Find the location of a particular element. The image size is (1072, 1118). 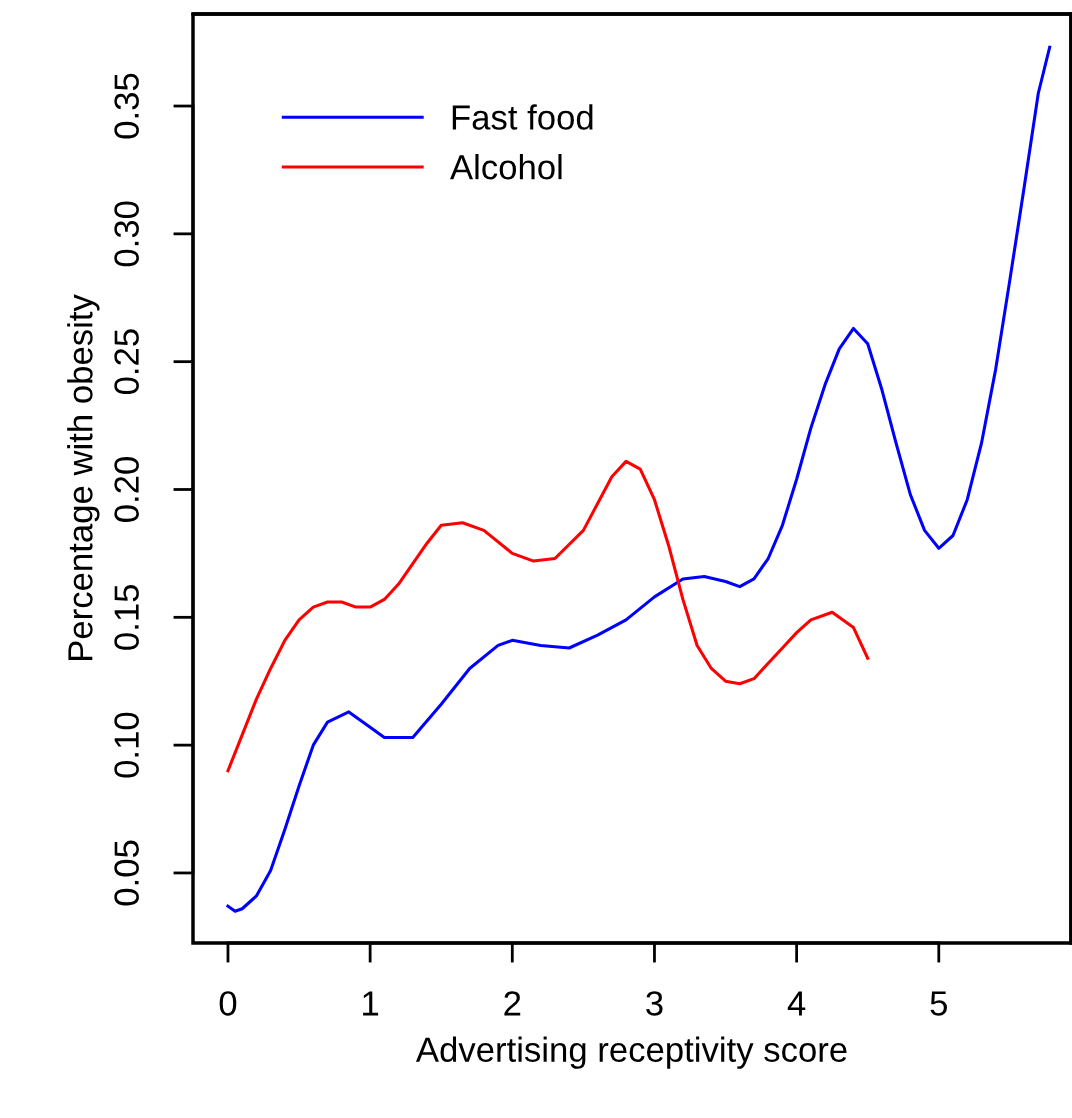

y-tick-label: 0.25 is located at coordinates (126, 362).